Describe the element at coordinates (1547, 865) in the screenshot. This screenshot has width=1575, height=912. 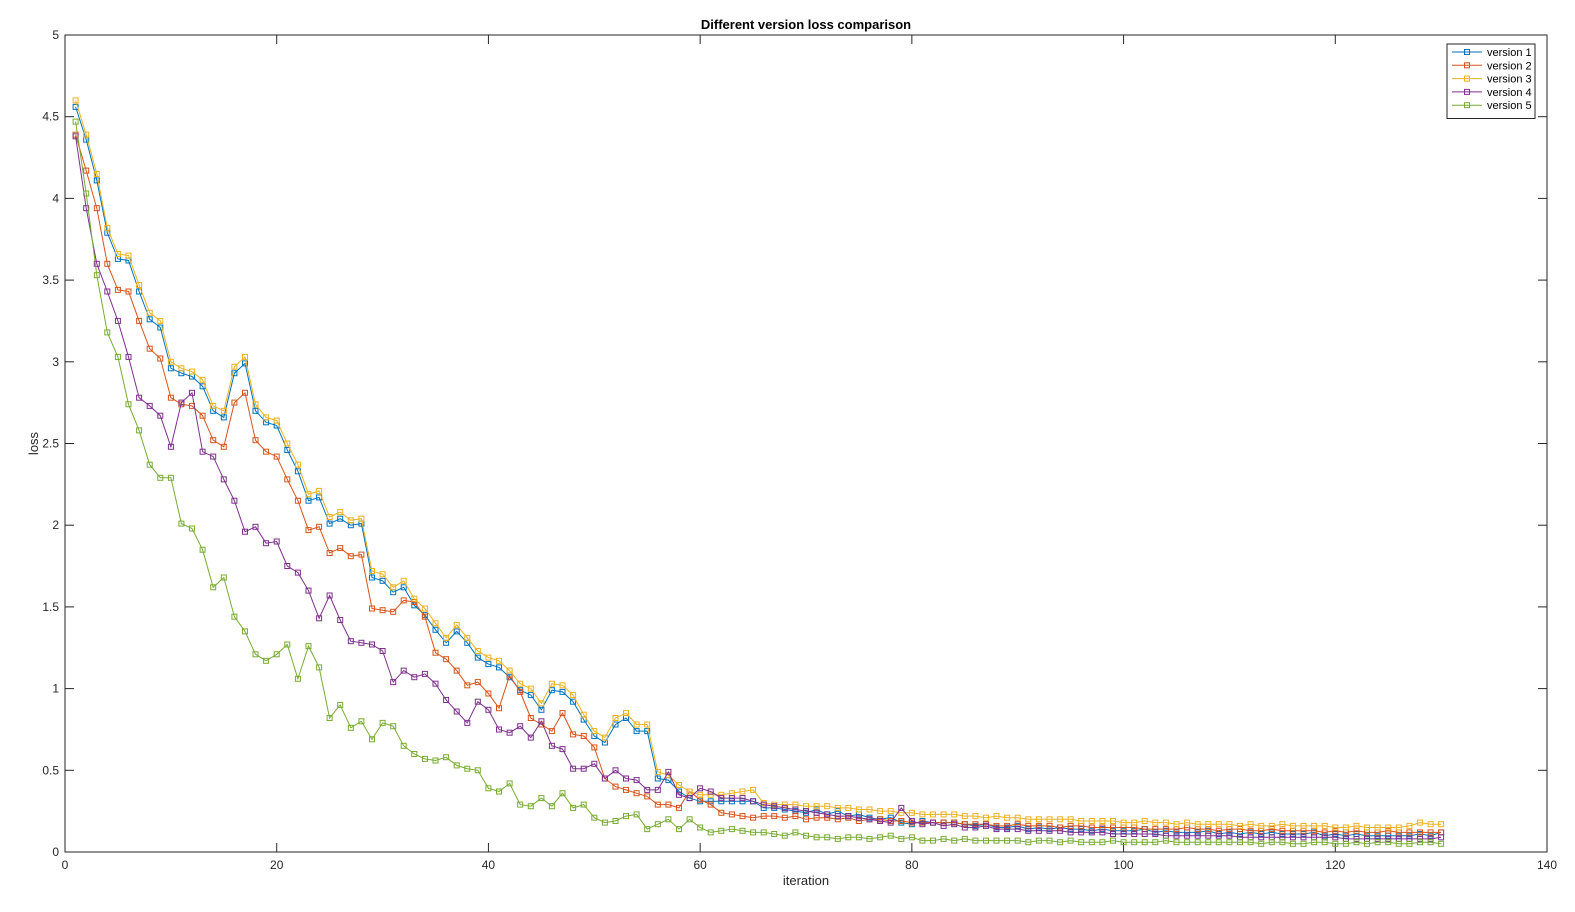
I see `x-tick-label: 140` at that location.